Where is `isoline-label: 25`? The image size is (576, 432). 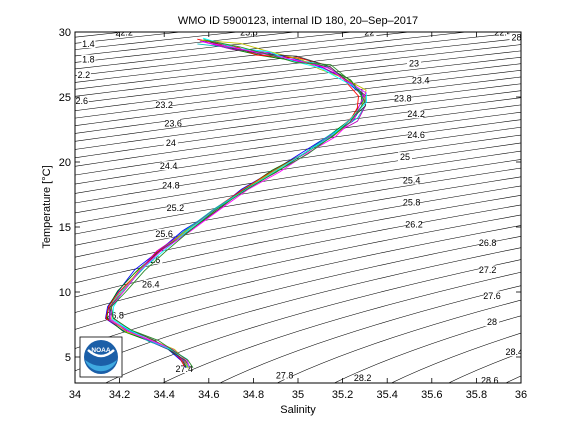
isoline-label: 25 is located at coordinates (405, 157).